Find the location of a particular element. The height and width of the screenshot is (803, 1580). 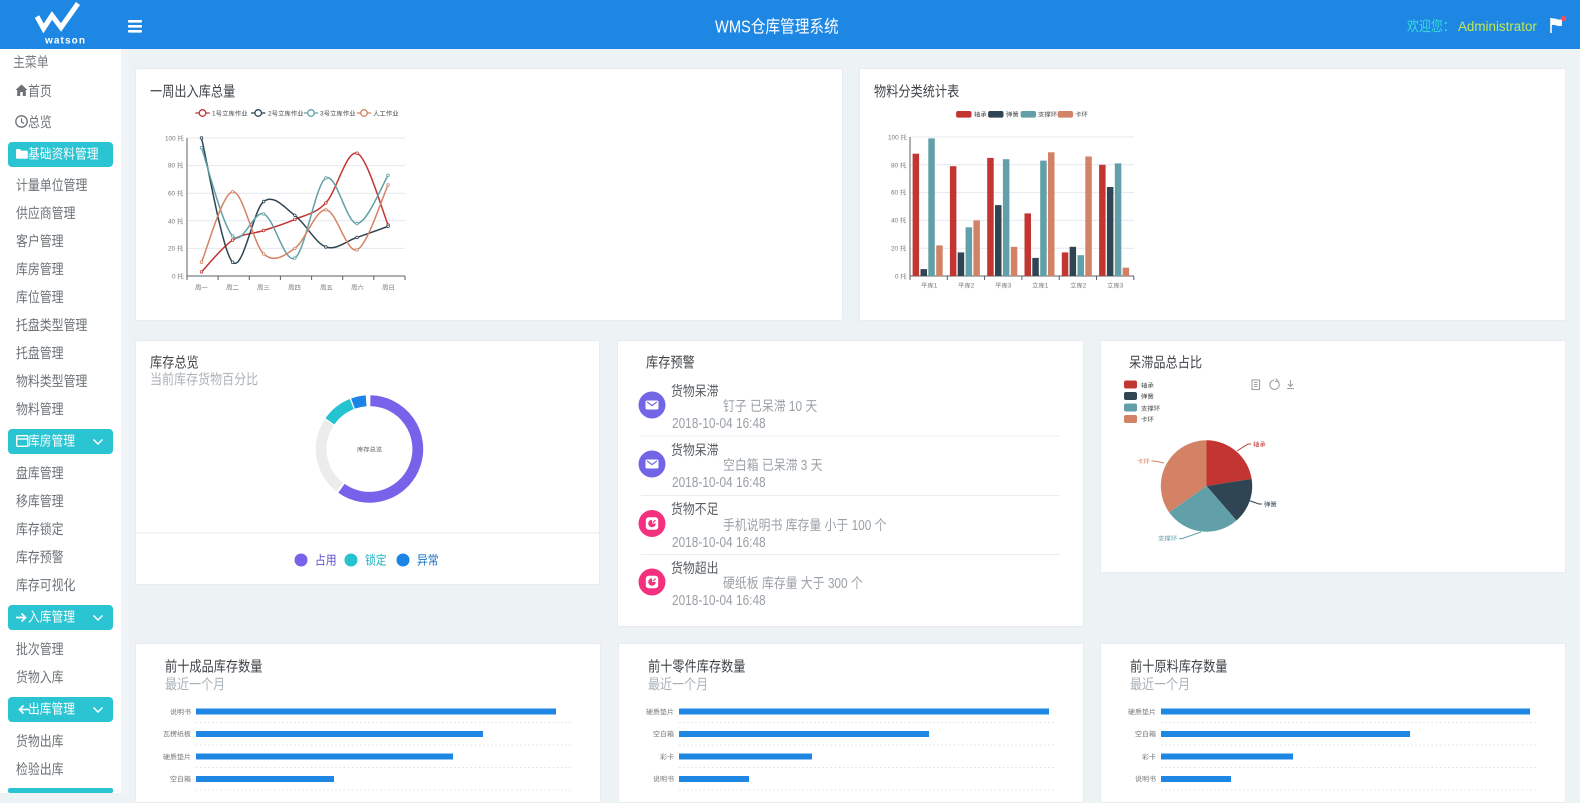

svg-text: Administrator is located at coordinates (1497, 26).